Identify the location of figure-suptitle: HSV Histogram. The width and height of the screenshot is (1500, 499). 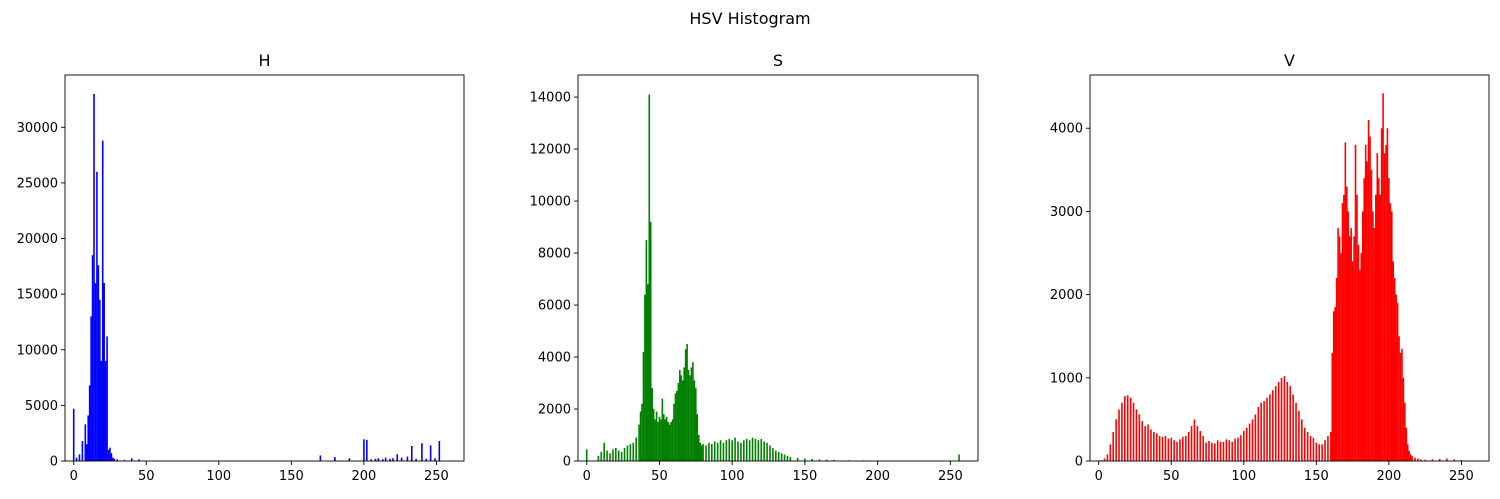
(749, 18).